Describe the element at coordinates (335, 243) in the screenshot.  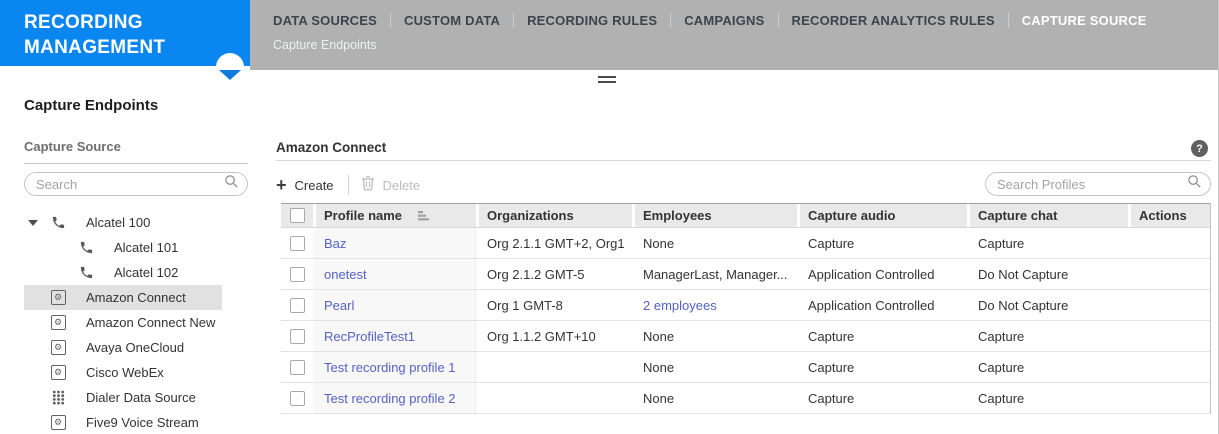
I see `profile-name-link: Baz` at that location.